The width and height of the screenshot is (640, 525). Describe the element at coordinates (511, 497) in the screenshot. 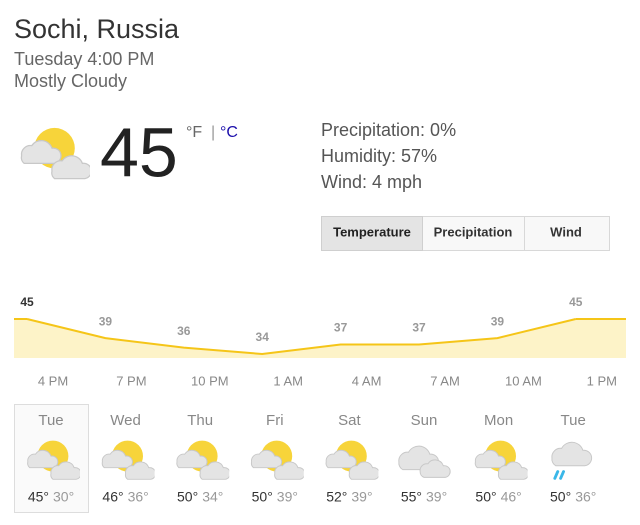

I see `day-low: 46°` at that location.